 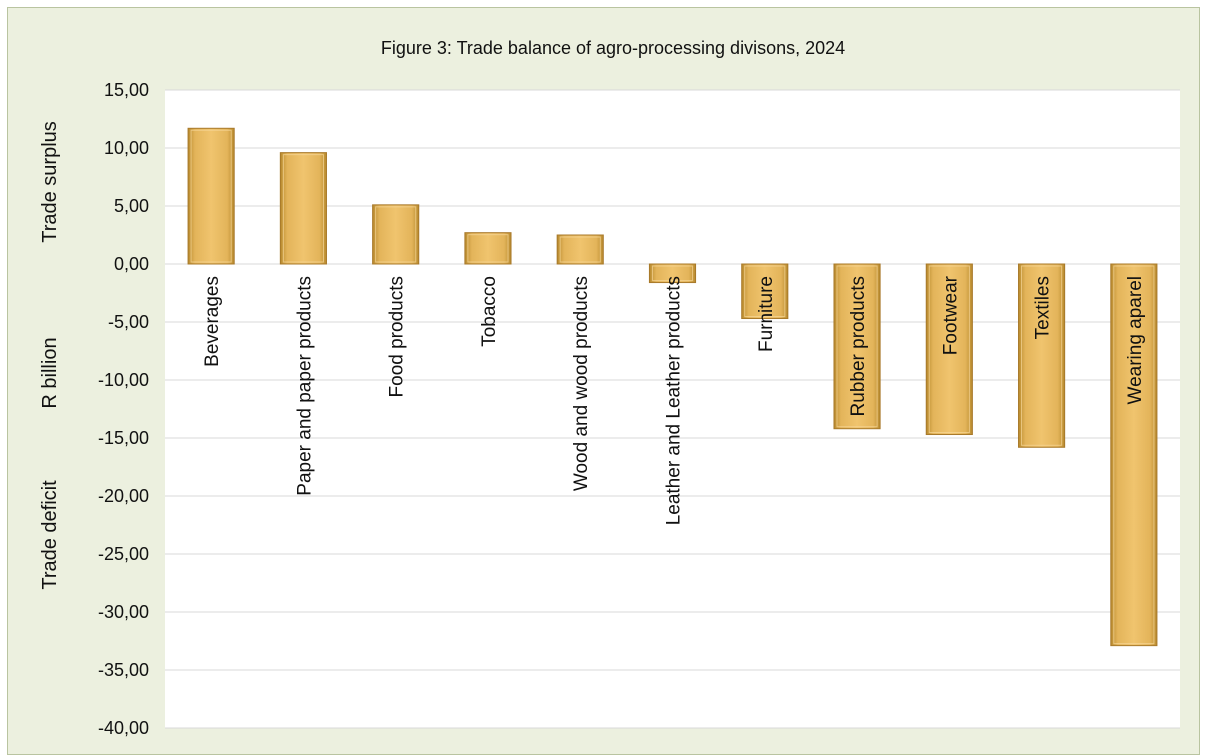 I want to click on y-tick-label: 0,00, so click(x=131, y=264).